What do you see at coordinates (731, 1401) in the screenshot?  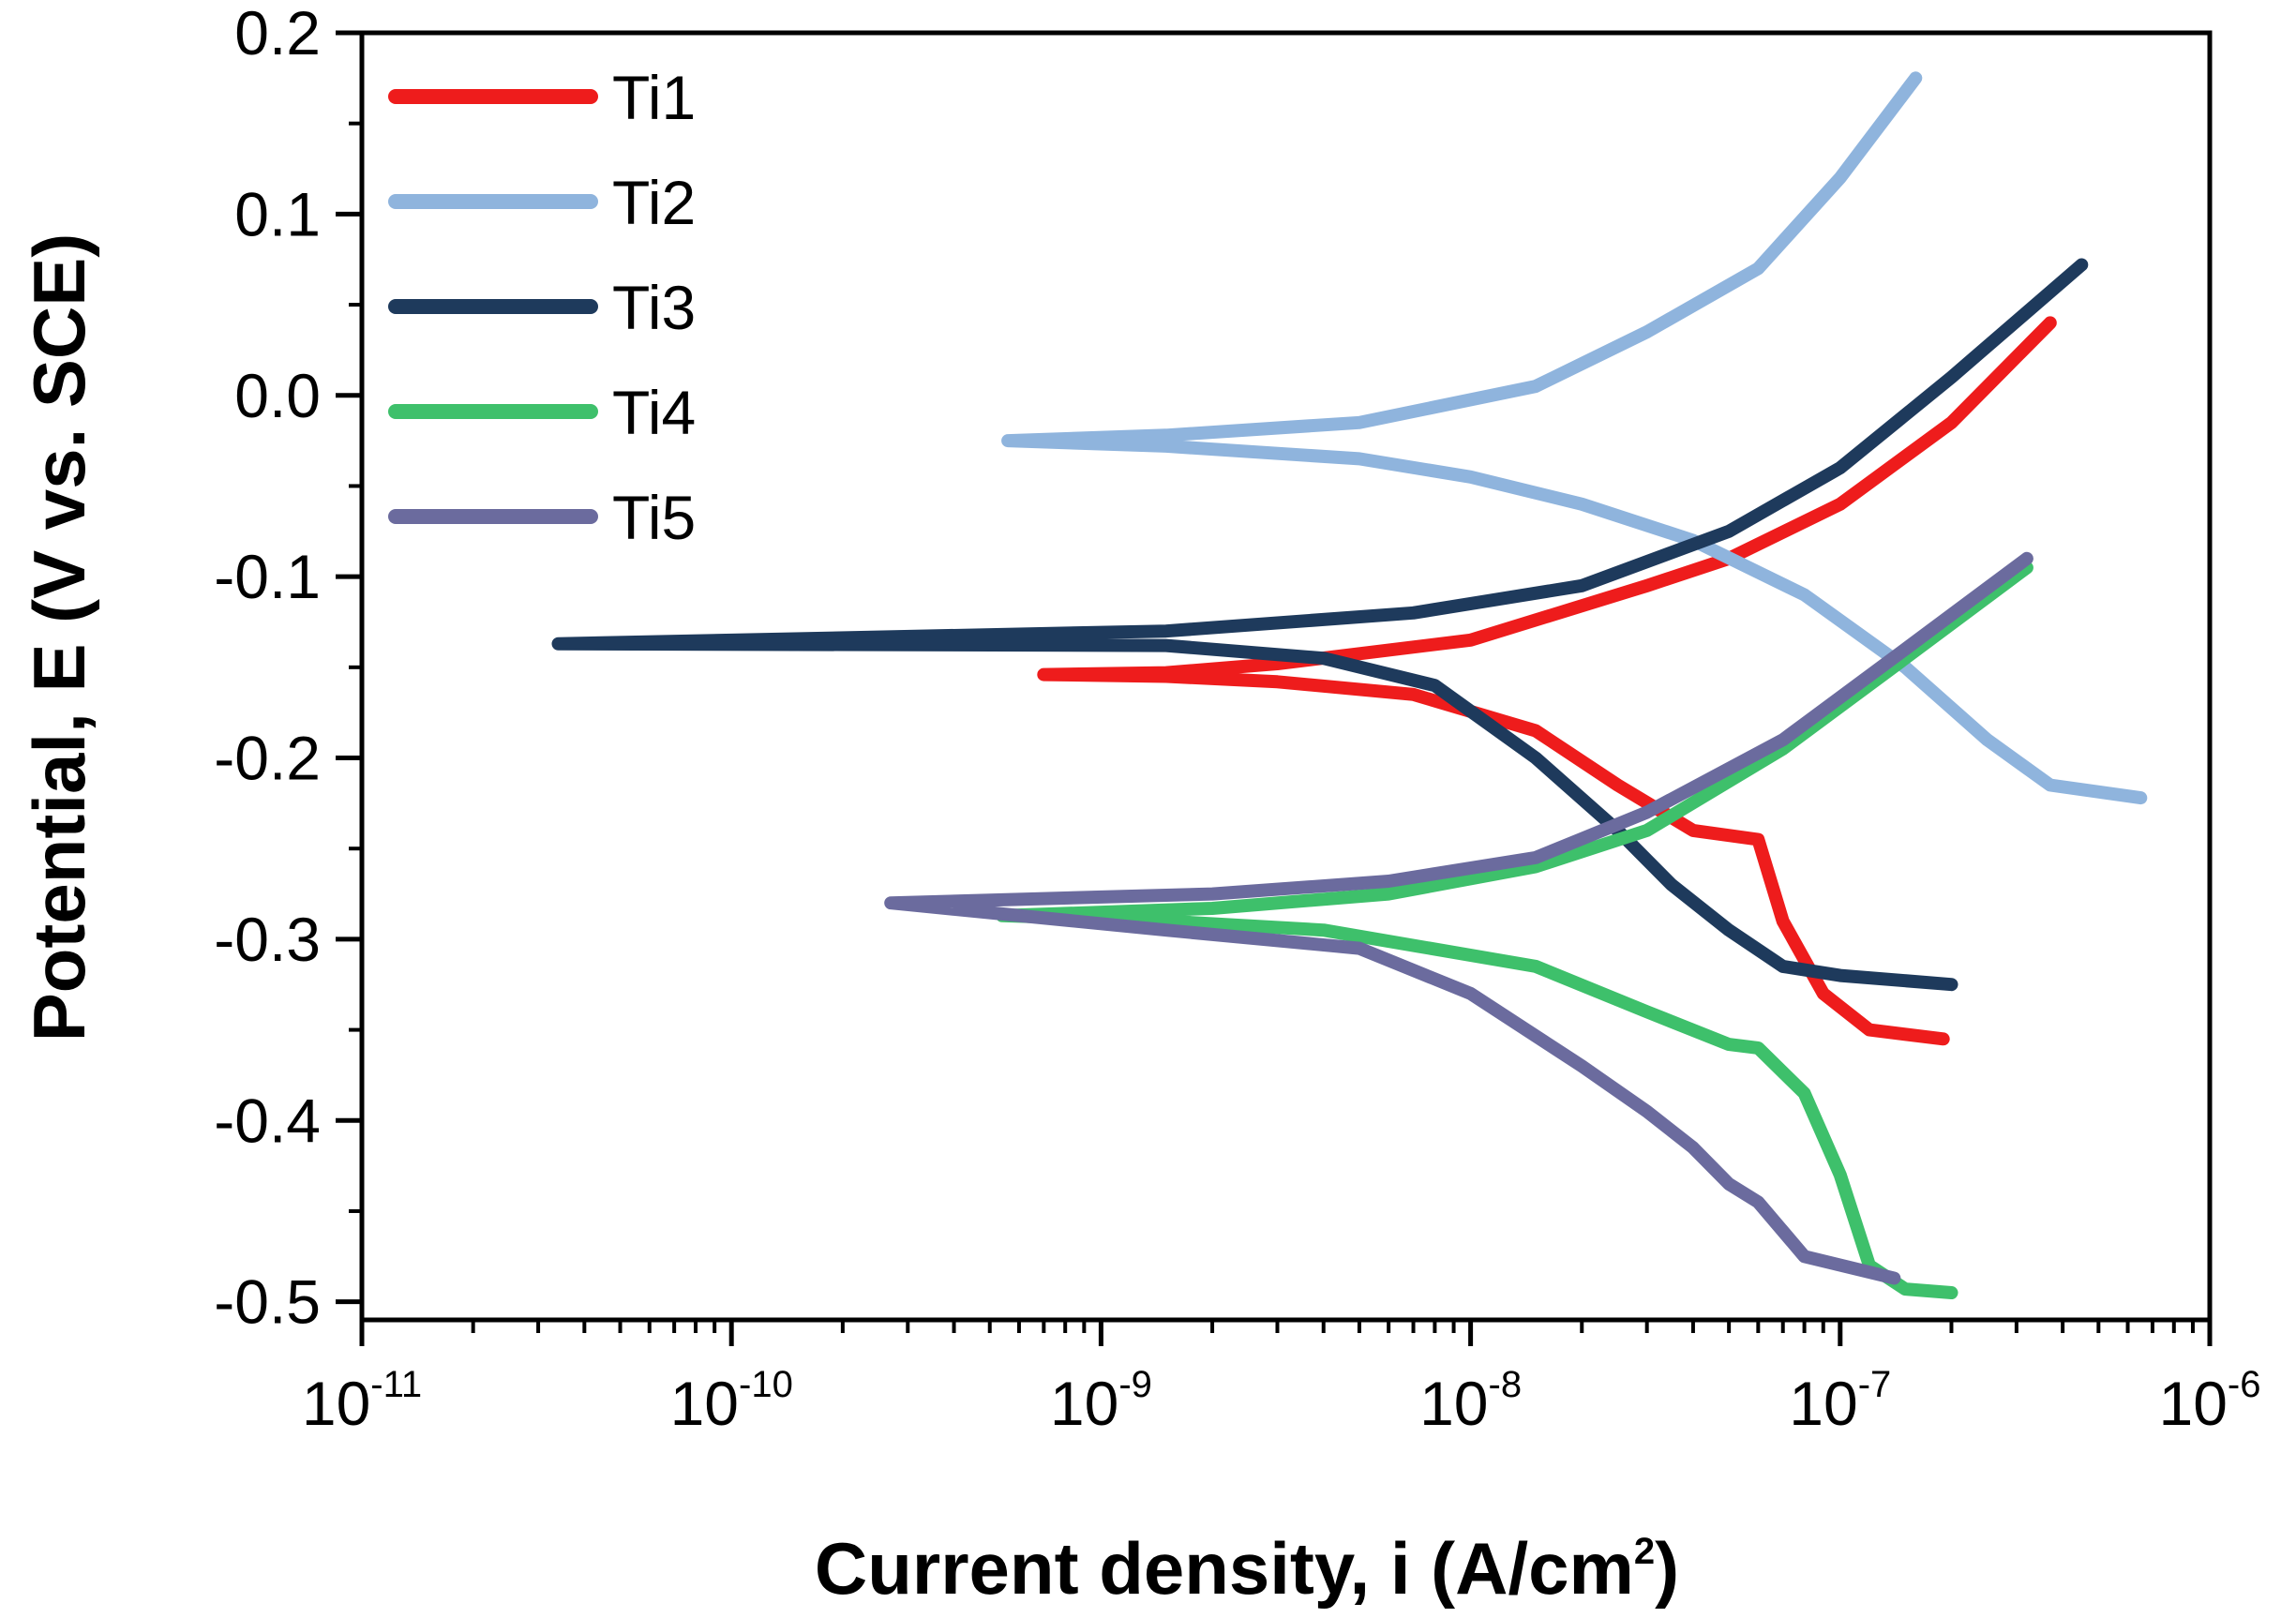 I see `x-tick-label: 10⁻¹⁰` at bounding box center [731, 1401].